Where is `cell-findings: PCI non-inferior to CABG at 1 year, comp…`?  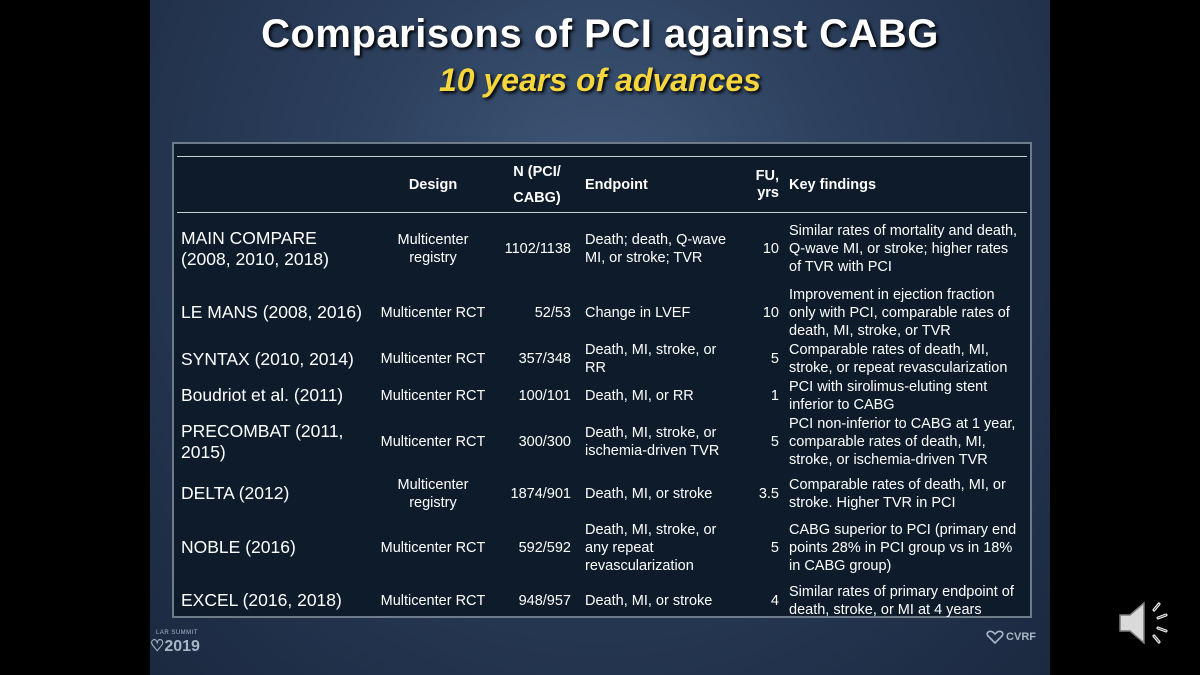
cell-findings: PCI non-inferior to CABG at 1 year, comp… is located at coordinates (902, 441).